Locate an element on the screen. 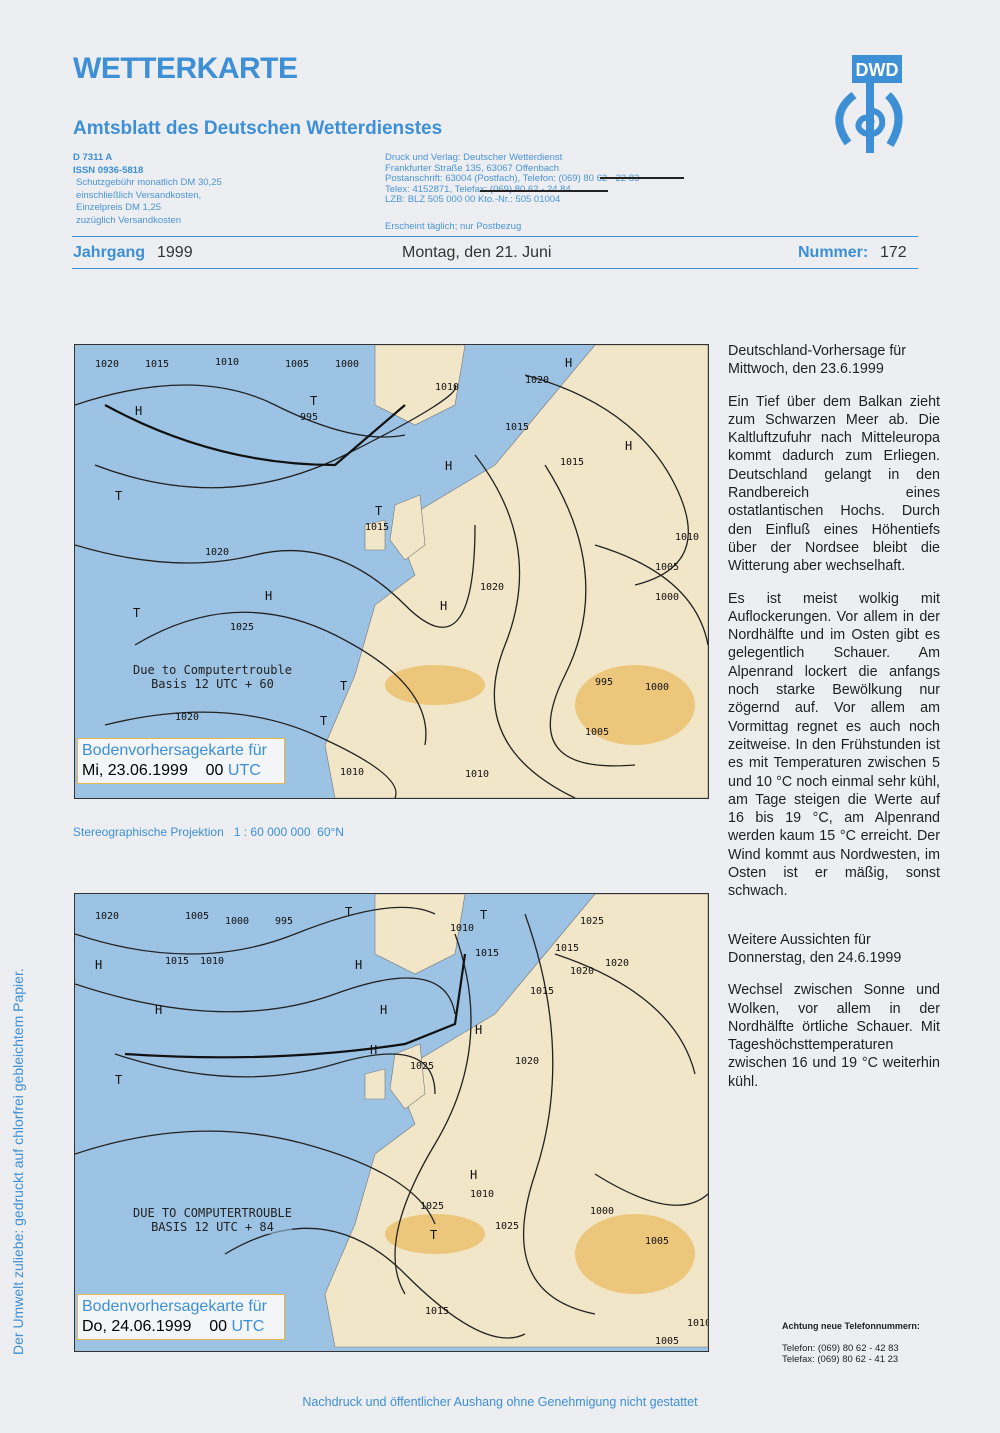 The image size is (1000, 1433). page-title: WETTERKARTE is located at coordinates (185, 68).